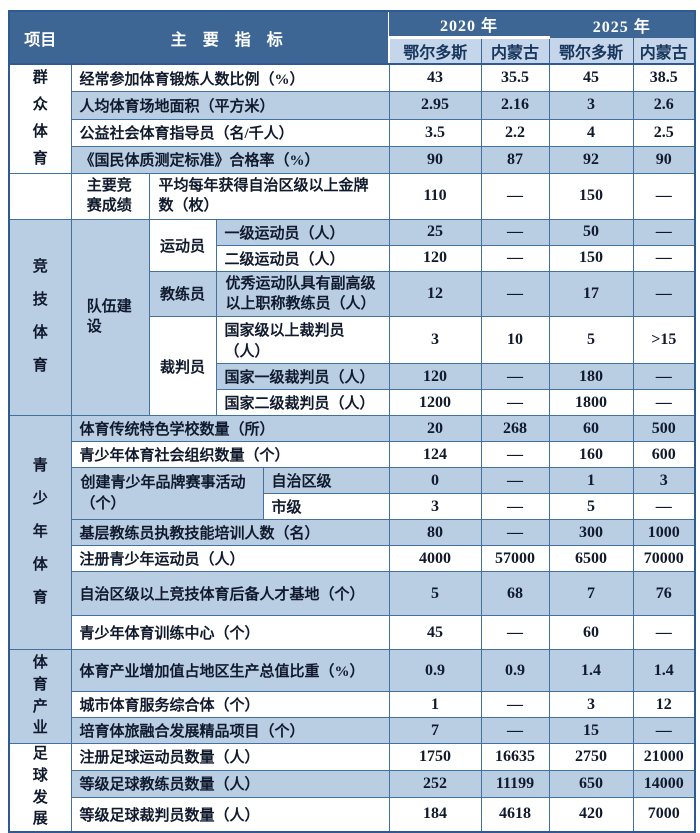  Describe the element at coordinates (515, 593) in the screenshot. I see `value-cell: 68` at that location.